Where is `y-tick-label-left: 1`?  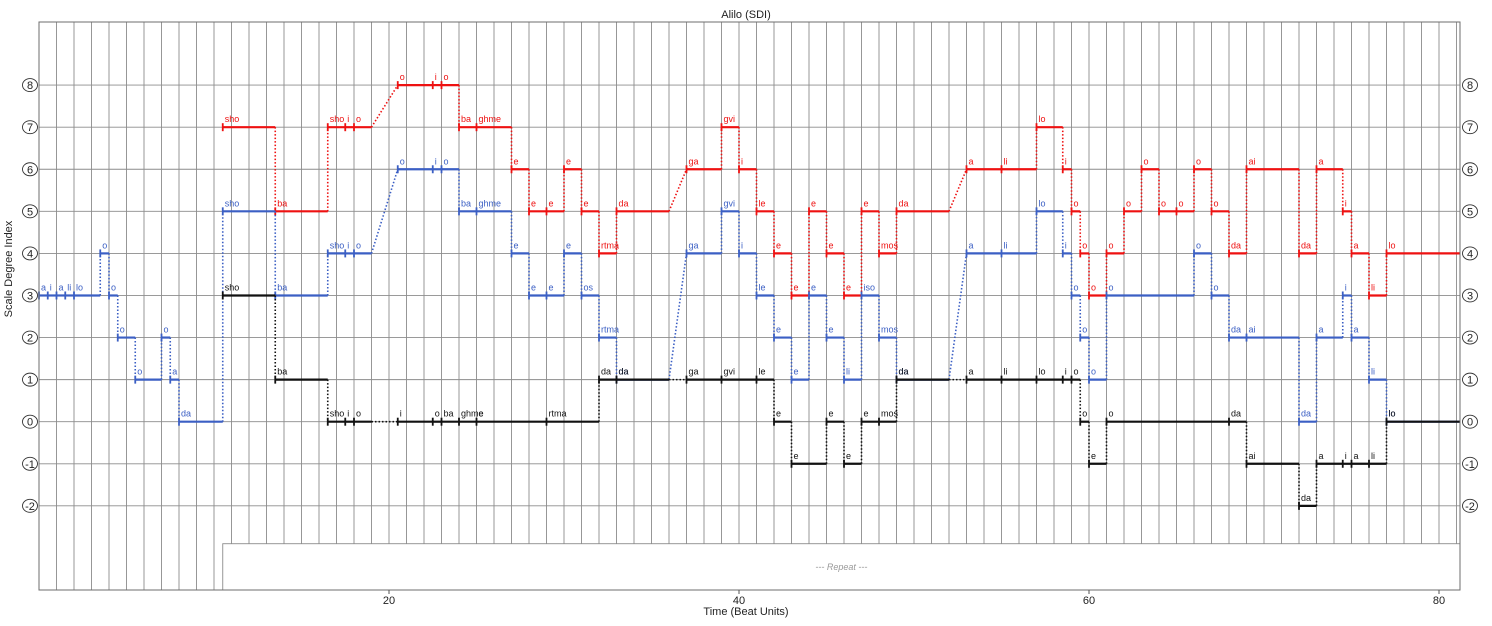
y-tick-label-left: 1 is located at coordinates (30, 381).